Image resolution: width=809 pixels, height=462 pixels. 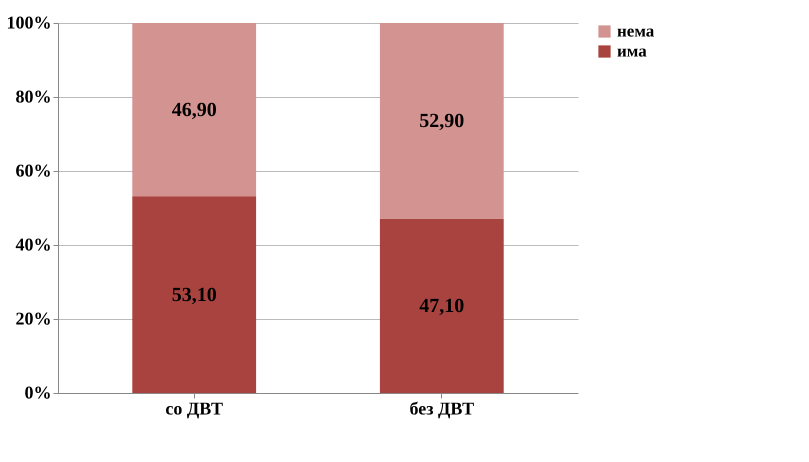 What do you see at coordinates (34, 244) in the screenshot?
I see `y-tick-label: 40%` at bounding box center [34, 244].